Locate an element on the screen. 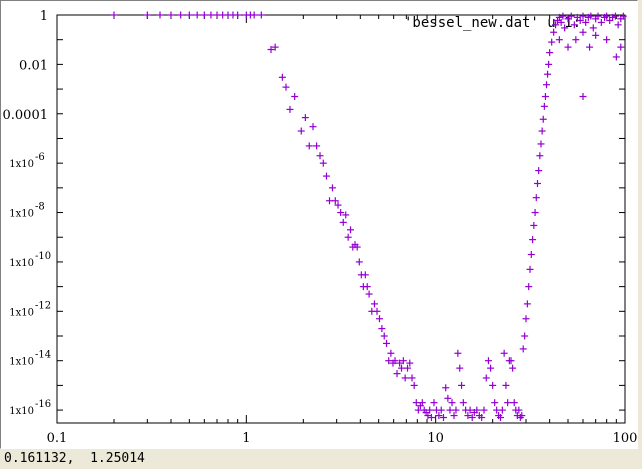  y-tick-label: 1 is located at coordinates (44, 16).